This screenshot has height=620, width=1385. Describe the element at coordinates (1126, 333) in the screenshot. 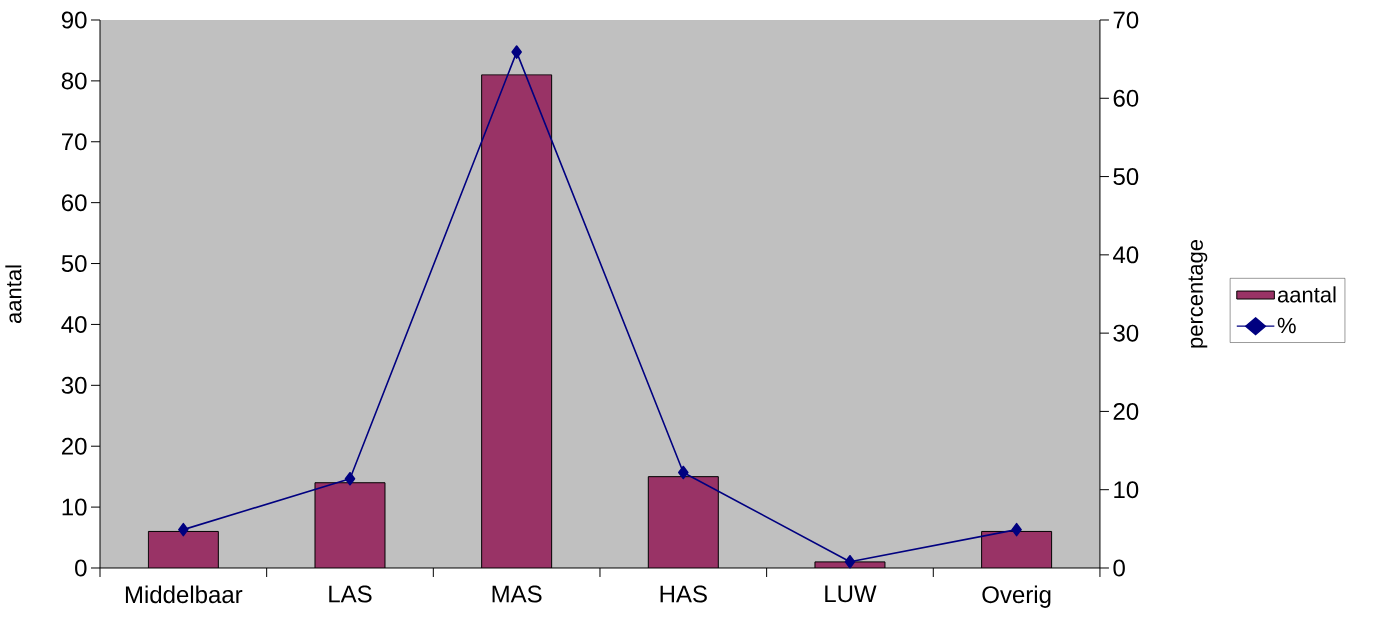

I see `y2-tick-label: 30` at that location.